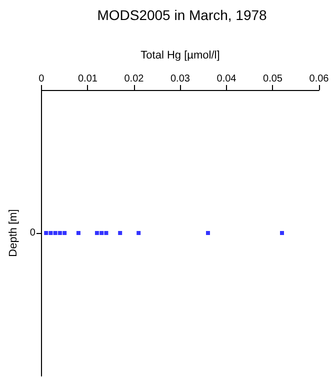  What do you see at coordinates (319, 79) in the screenshot?
I see `x-tick-label: 0.06` at bounding box center [319, 79].